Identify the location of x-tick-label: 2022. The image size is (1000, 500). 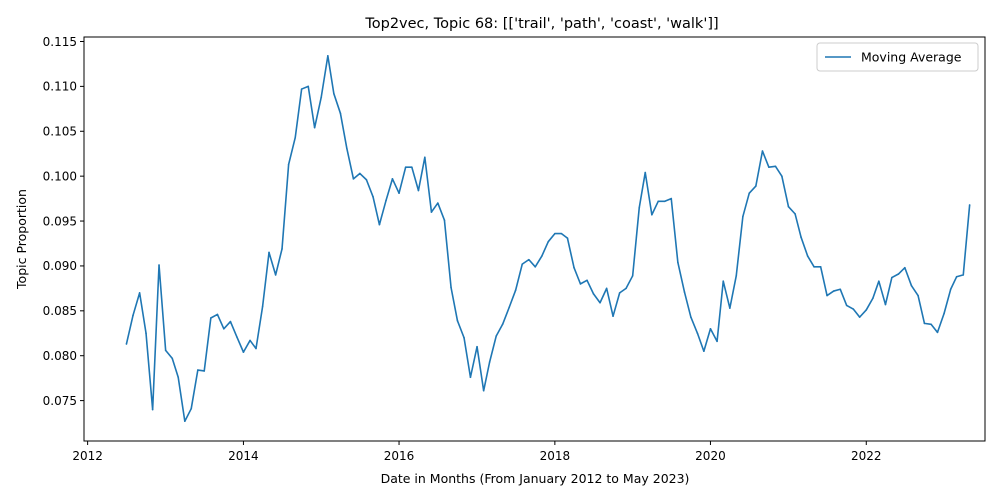
(866, 456).